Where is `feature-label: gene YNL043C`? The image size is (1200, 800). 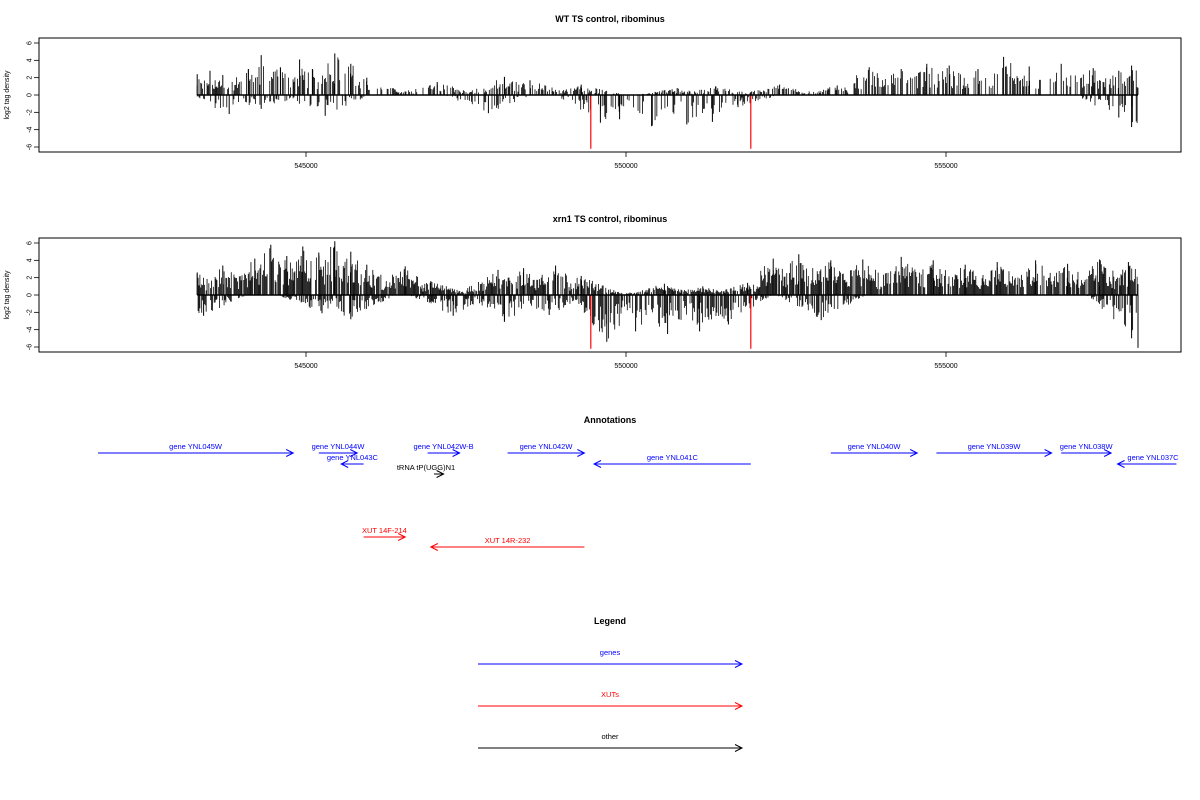
feature-label: gene YNL043C is located at coordinates (353, 457).